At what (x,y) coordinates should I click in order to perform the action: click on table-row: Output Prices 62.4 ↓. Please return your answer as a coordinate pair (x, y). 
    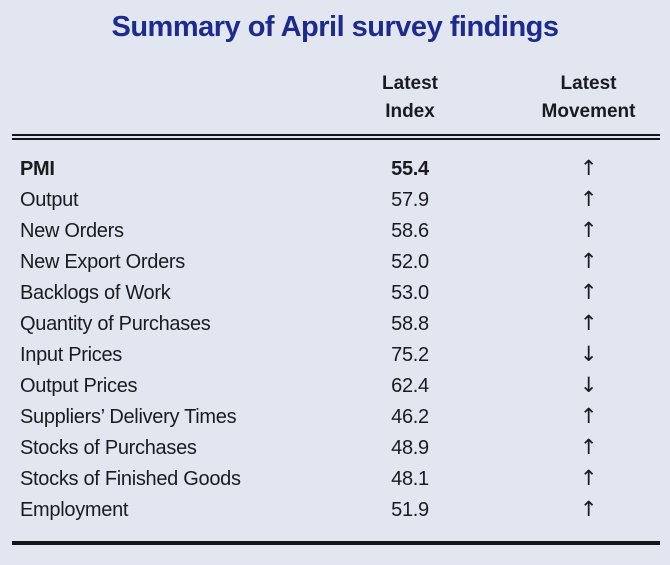
    Looking at the image, I should click on (335, 386).